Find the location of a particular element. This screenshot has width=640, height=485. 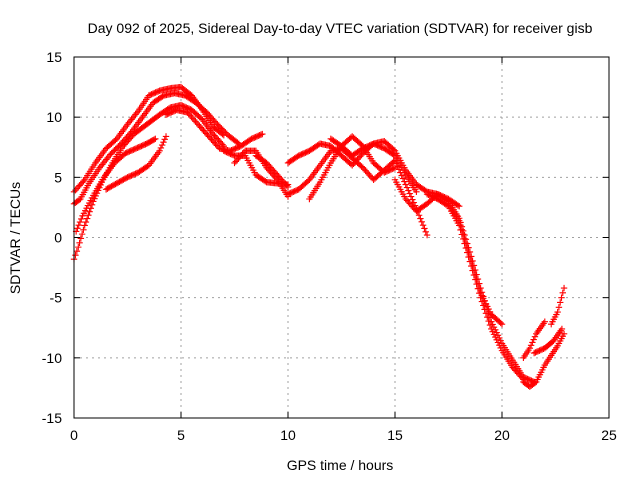

y-tick-label: 0 is located at coordinates (58, 238).